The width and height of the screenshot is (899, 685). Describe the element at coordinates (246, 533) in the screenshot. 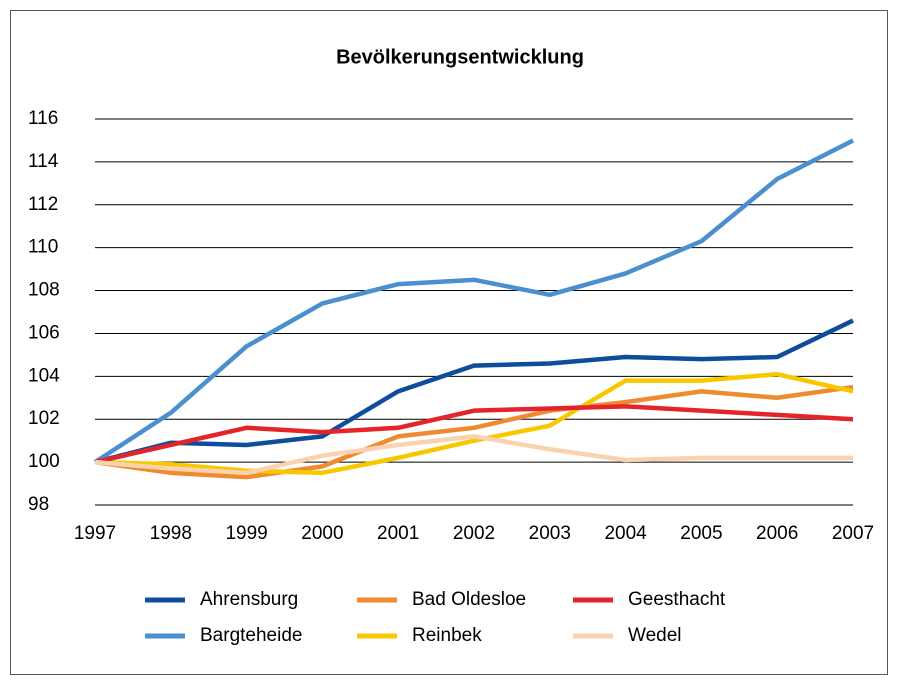

I see `x-tick-label: 1999` at that location.